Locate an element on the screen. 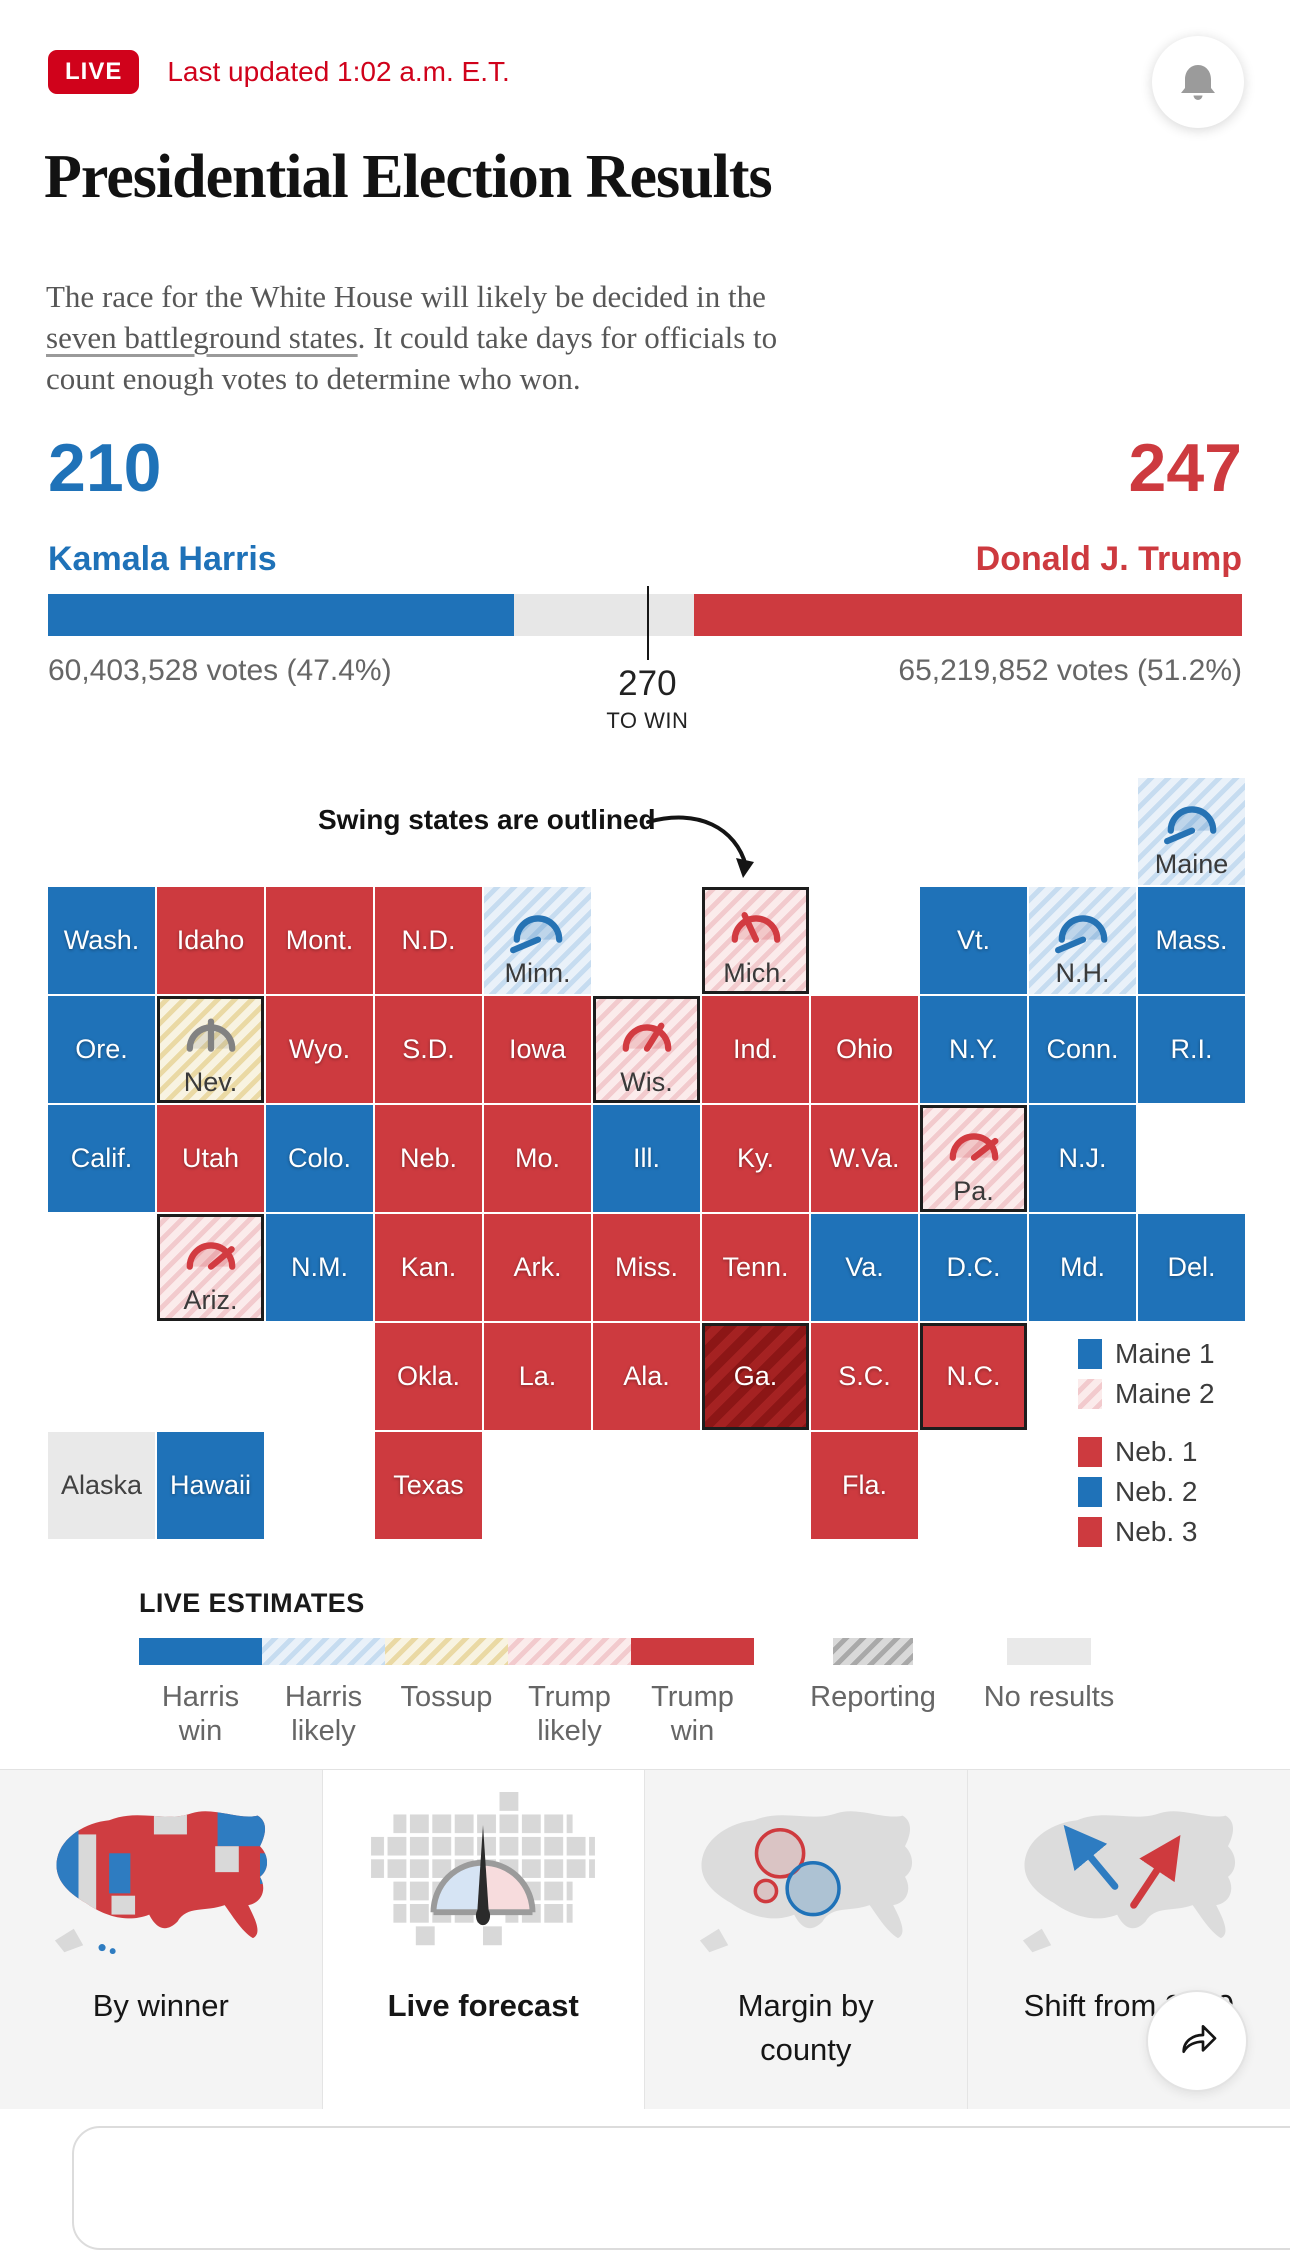 The height and width of the screenshot is (2250, 1290). 270-to-win-tick is located at coordinates (648, 623).